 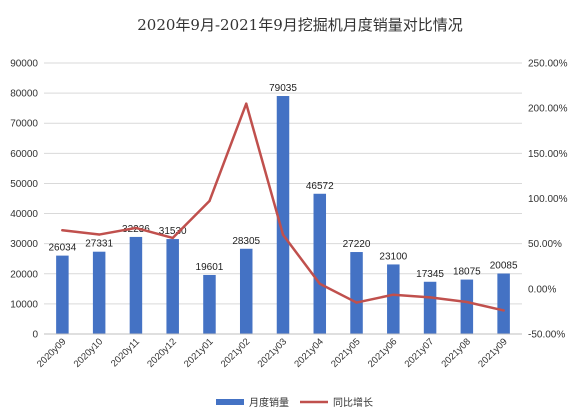 What do you see at coordinates (320, 186) in the screenshot?
I see `bar-data-label: 46572` at bounding box center [320, 186].